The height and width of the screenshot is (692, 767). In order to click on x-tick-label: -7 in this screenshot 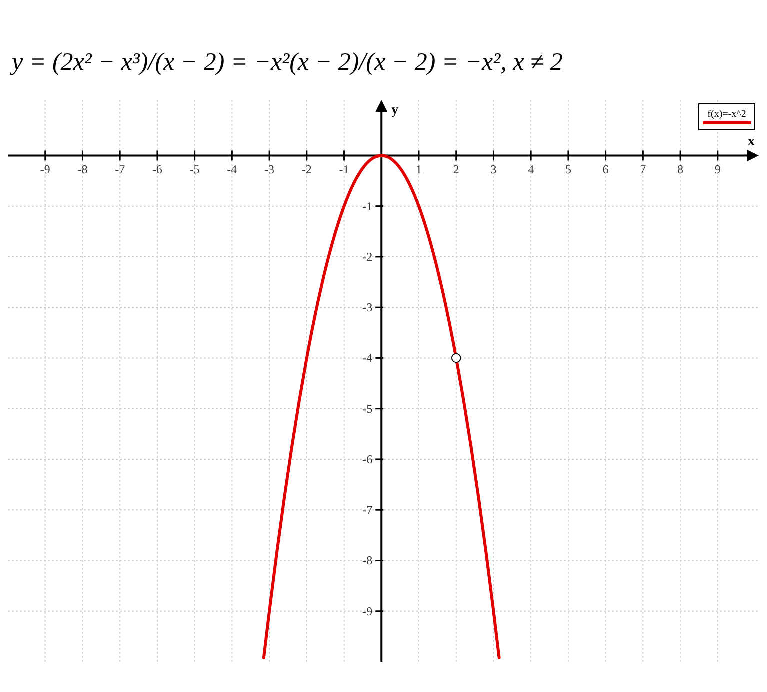, I will do `click(120, 169)`.